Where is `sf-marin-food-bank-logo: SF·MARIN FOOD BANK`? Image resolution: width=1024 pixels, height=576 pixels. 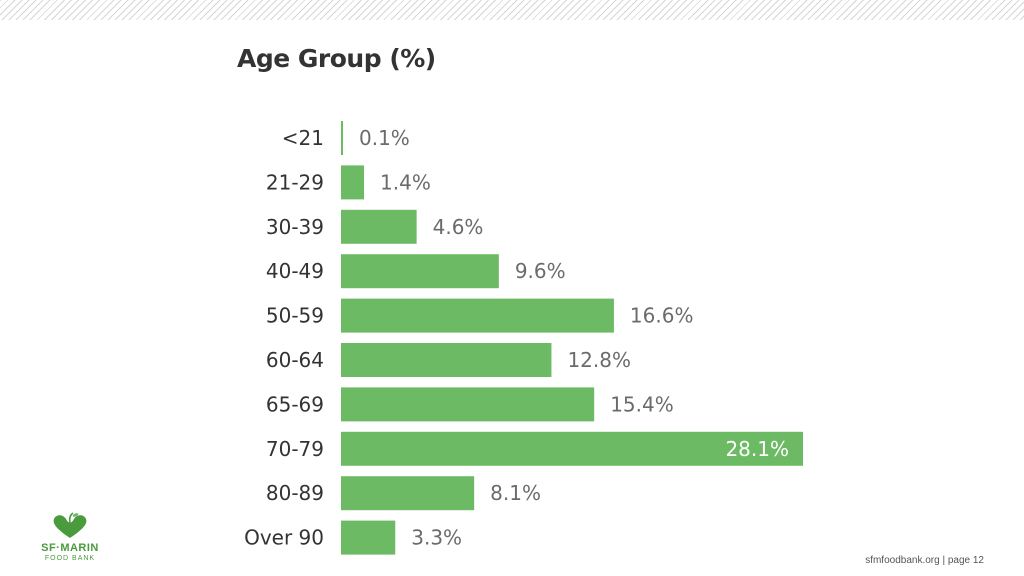 sf-marin-food-bank-logo: SF·MARIN FOOD BANK is located at coordinates (70, 542).